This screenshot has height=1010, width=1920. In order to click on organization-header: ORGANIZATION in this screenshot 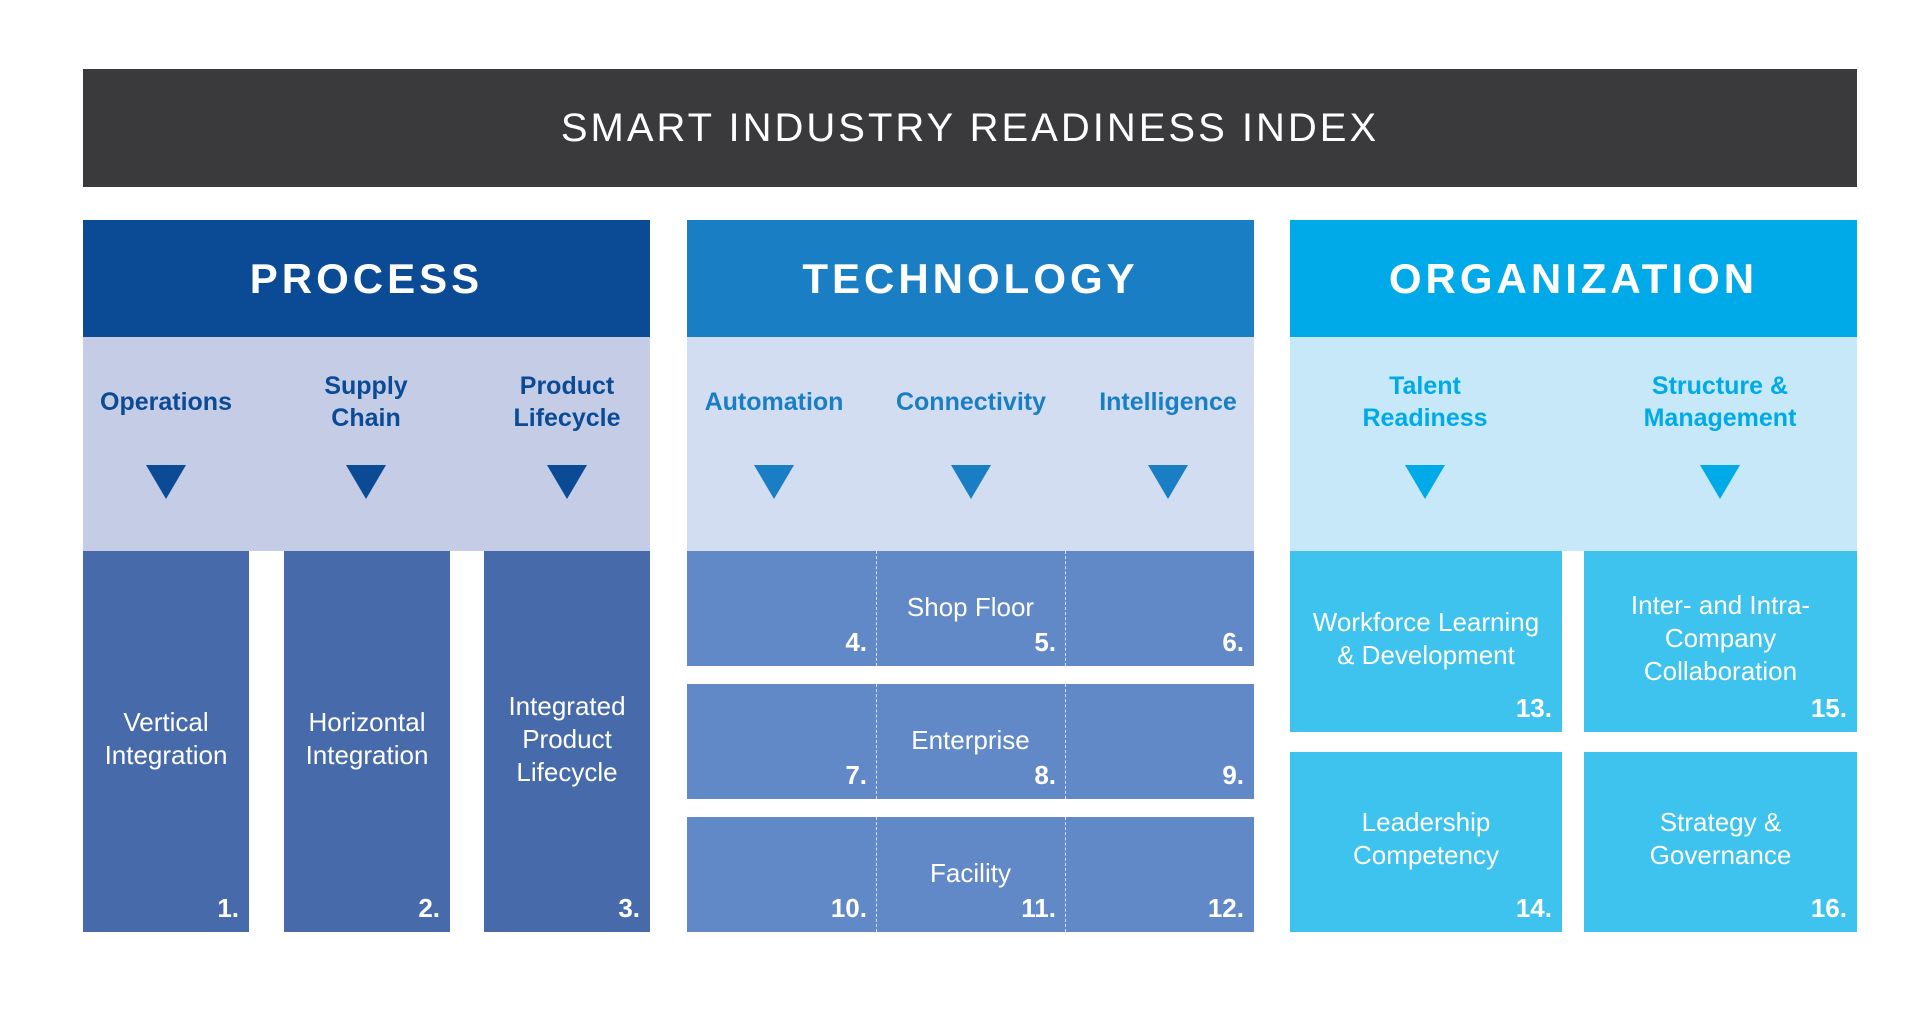, I will do `click(1573, 278)`.